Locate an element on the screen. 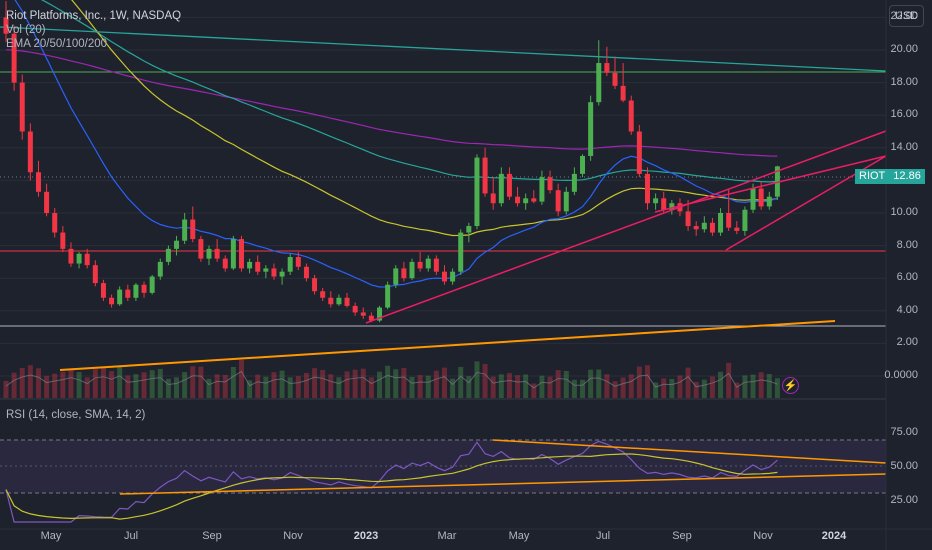 The height and width of the screenshot is (550, 932). rsi-axis-label: 50.00 is located at coordinates (904, 466).